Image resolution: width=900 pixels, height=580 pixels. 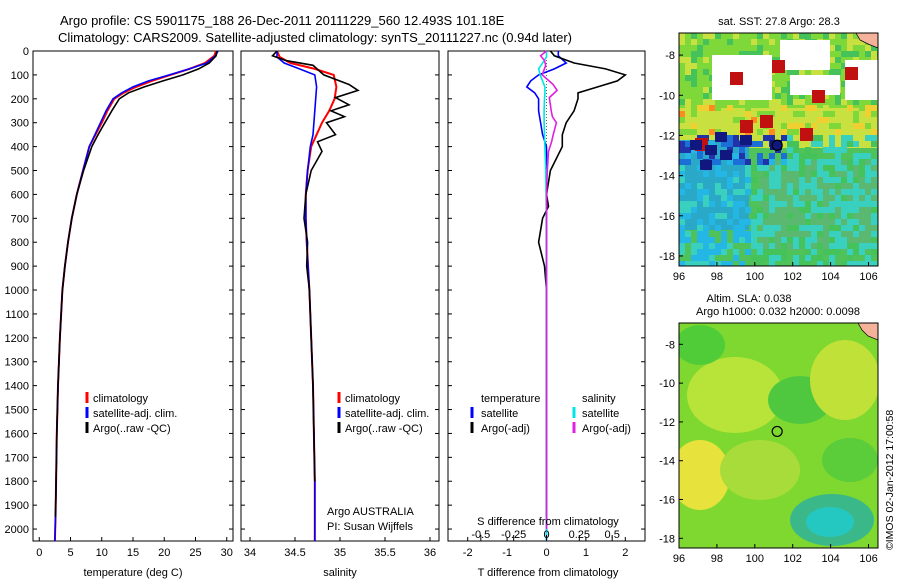 What do you see at coordinates (384, 553) in the screenshot?
I see `x-tick-label: 35.5` at bounding box center [384, 553].